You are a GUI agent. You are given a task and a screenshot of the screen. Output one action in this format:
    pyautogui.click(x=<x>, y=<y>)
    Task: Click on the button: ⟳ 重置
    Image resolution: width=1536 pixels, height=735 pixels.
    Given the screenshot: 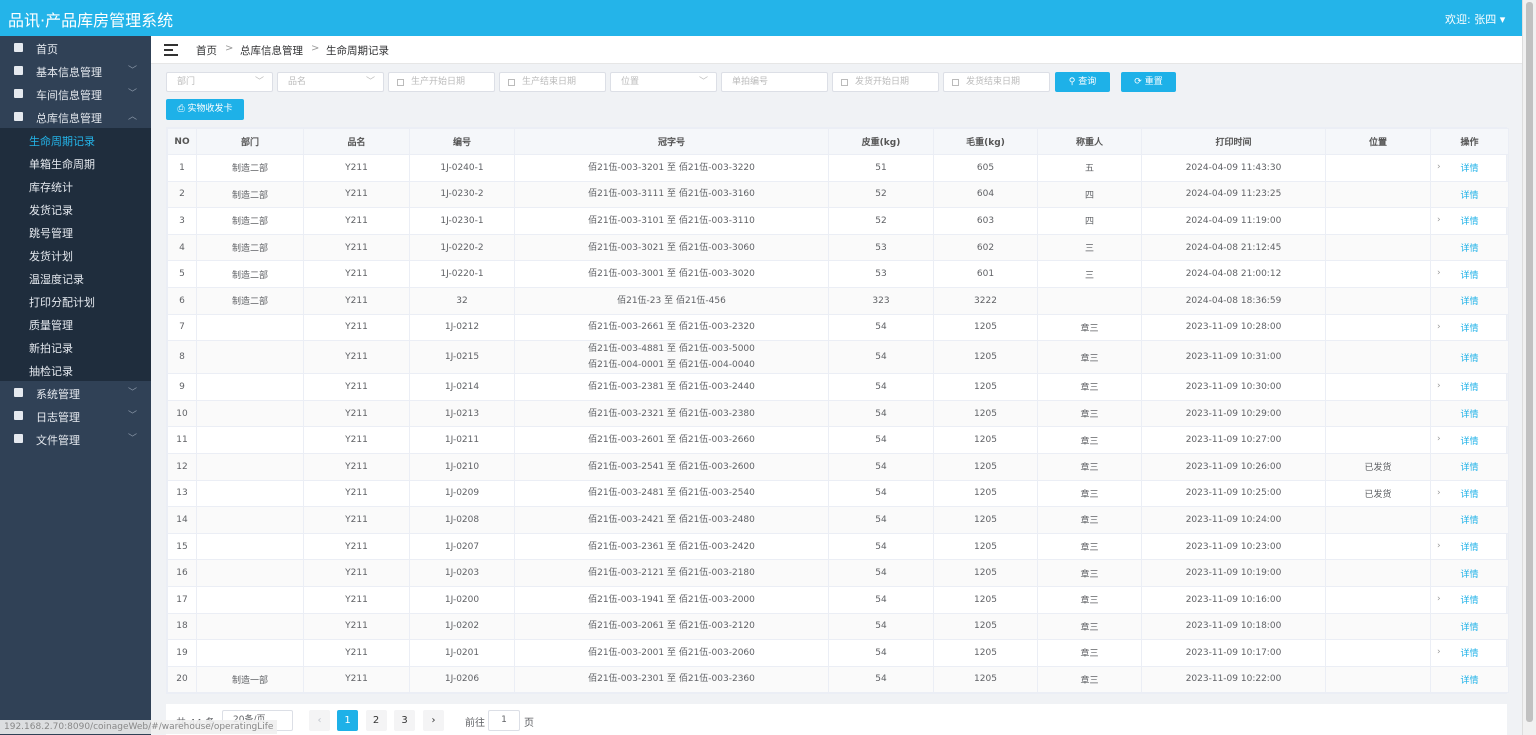 What is the action you would take?
    pyautogui.click(x=1148, y=82)
    